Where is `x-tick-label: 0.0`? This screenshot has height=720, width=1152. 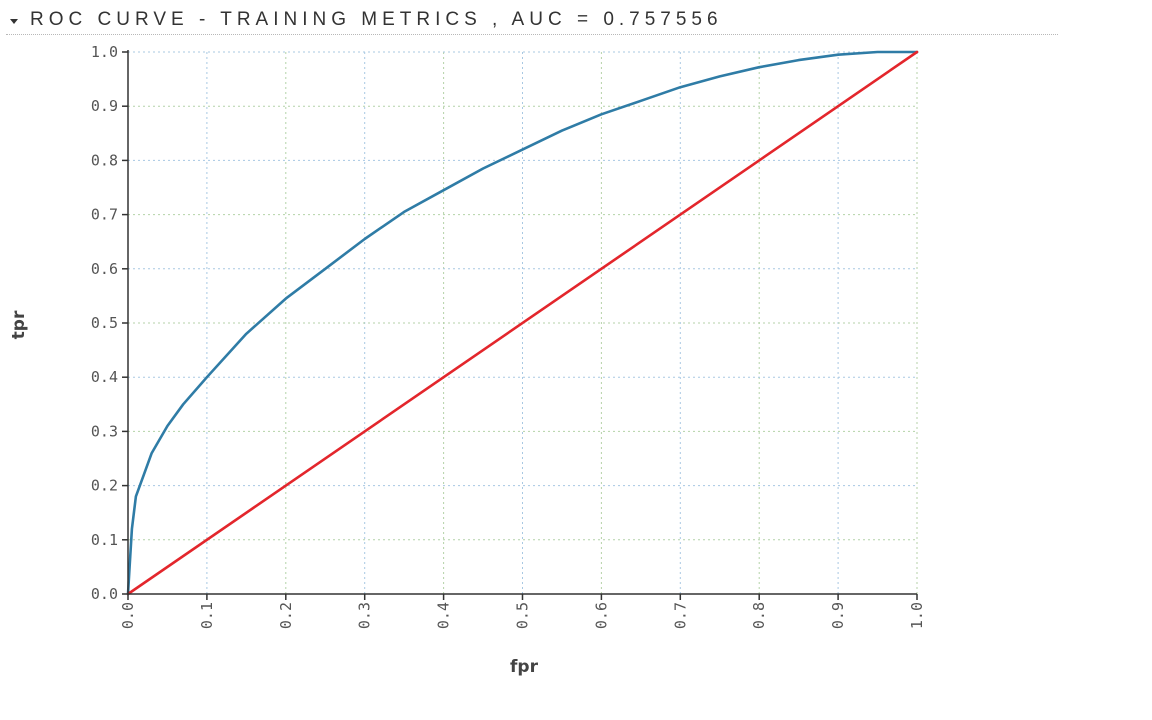
x-tick-label: 0.0 is located at coordinates (128, 615).